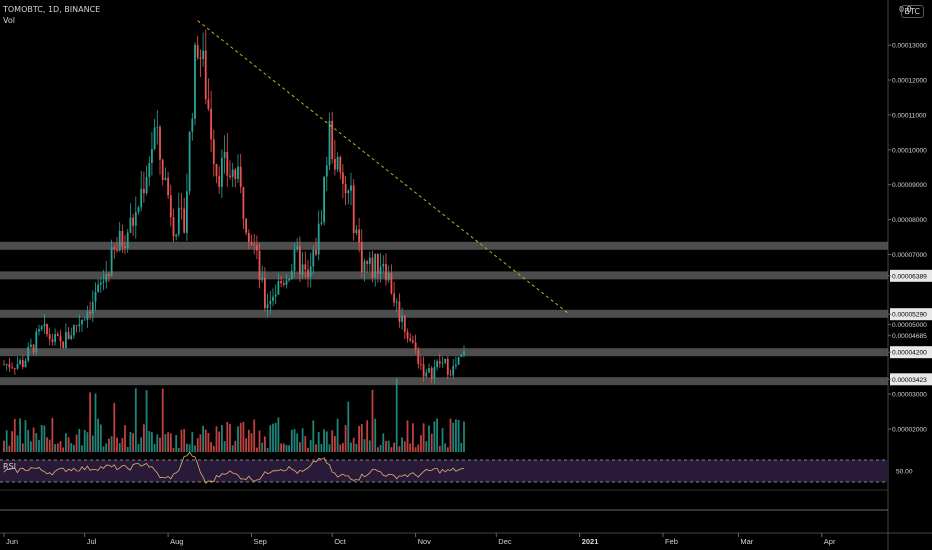  What do you see at coordinates (340, 541) in the screenshot?
I see `time-tick-label: Oct` at bounding box center [340, 541].